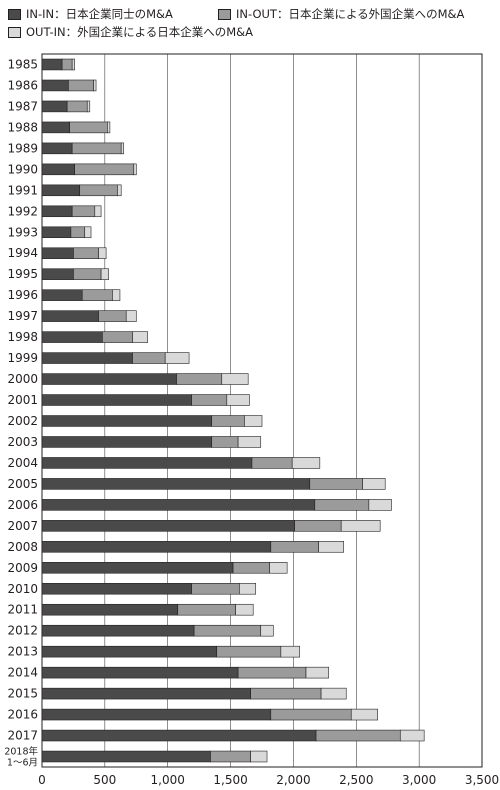 This screenshot has height=790, width=500. What do you see at coordinates (22, 673) in the screenshot?
I see `category-label: 2014` at bounding box center [22, 673].